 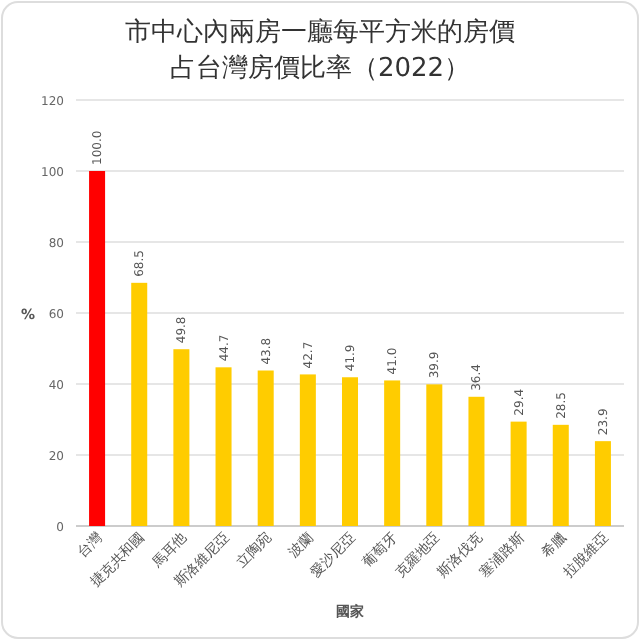 I want to click on chart-title: 市中心內兩房一廳每平方米的房價占台灣房價比率（2022）, so click(x=320, y=50).